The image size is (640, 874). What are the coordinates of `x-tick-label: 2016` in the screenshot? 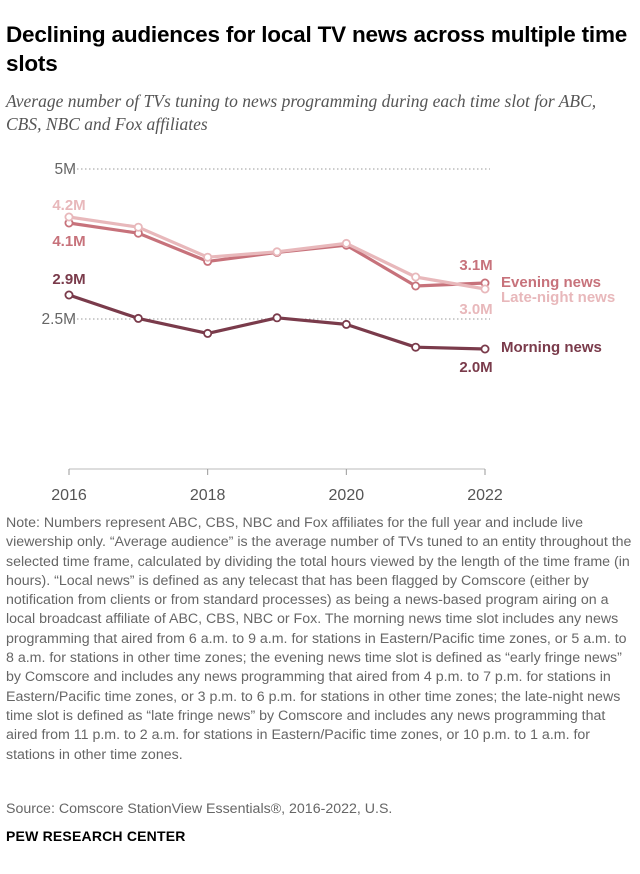 It's located at (69, 495).